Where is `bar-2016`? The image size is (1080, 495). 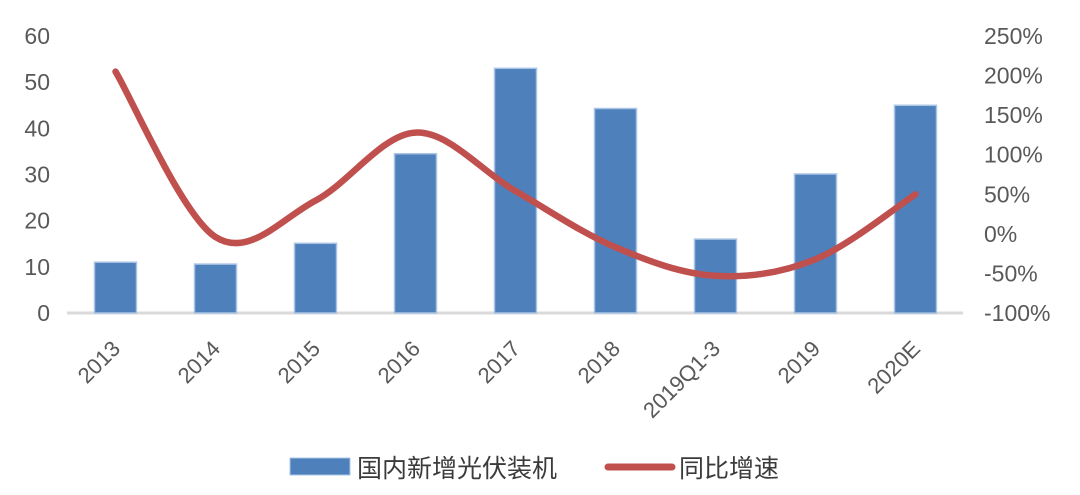
bar-2016 is located at coordinates (415, 233).